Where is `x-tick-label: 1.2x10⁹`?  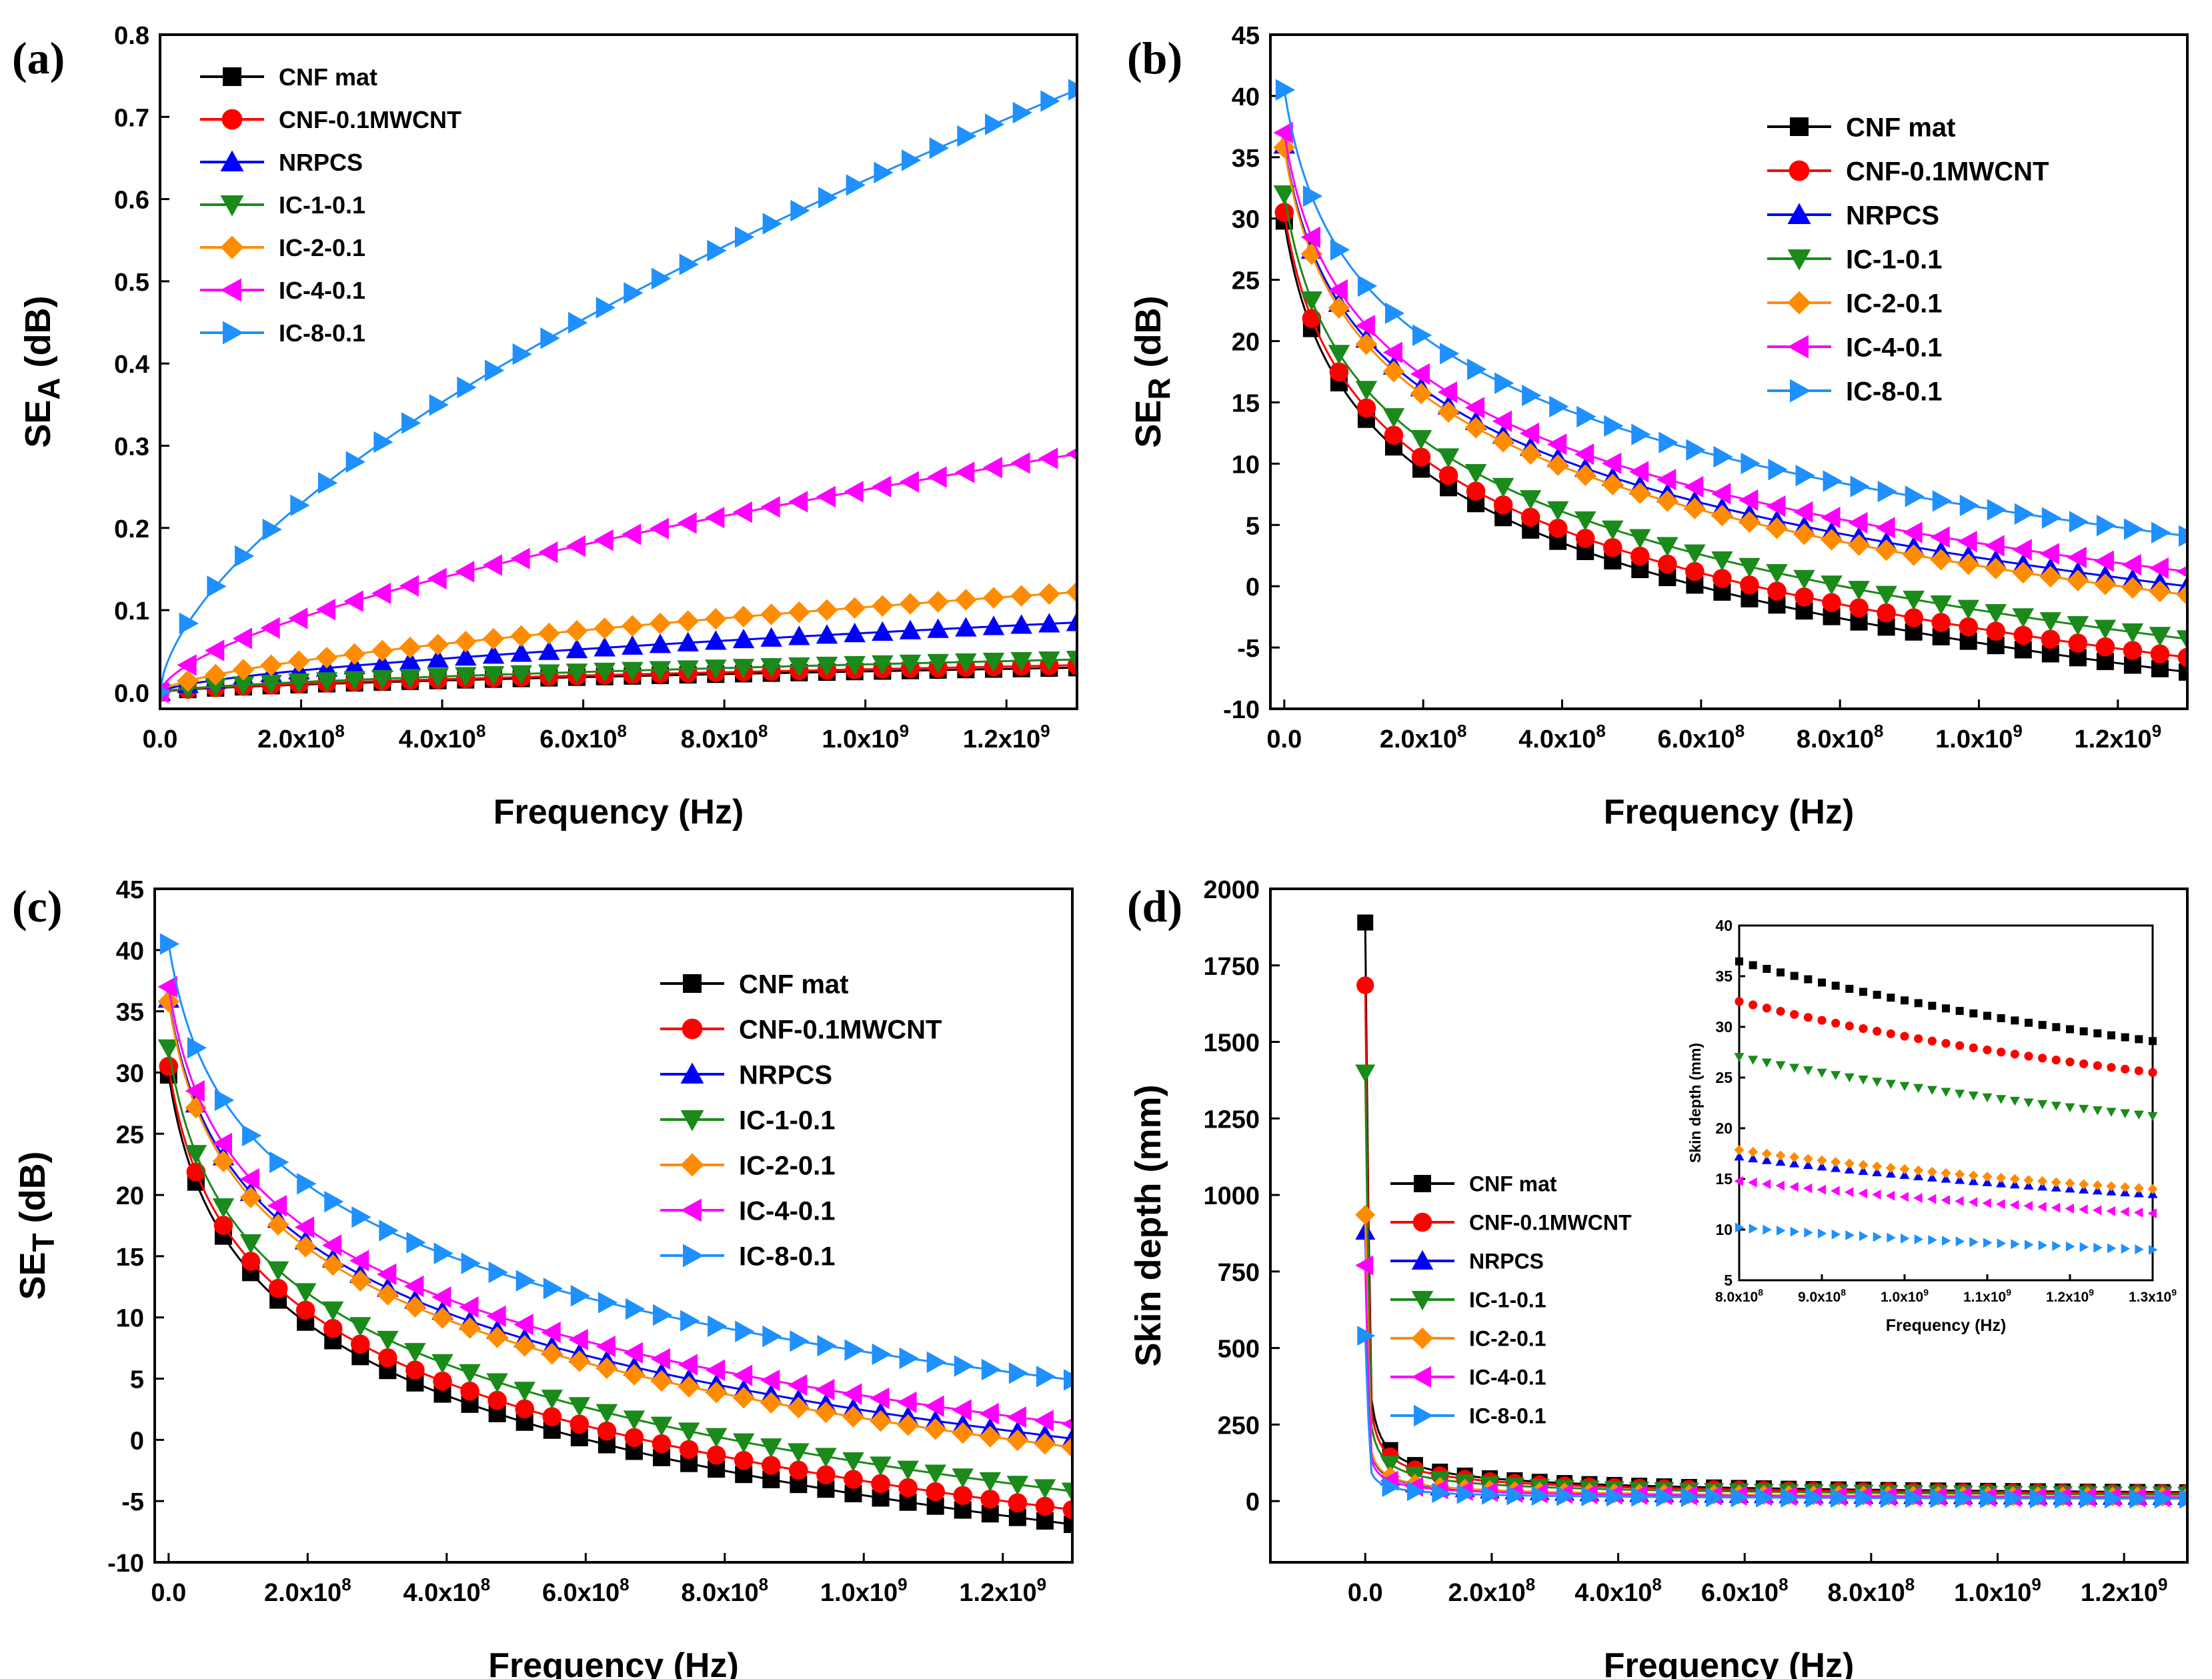 x-tick-label: 1.2x10⁹ is located at coordinates (1006, 737).